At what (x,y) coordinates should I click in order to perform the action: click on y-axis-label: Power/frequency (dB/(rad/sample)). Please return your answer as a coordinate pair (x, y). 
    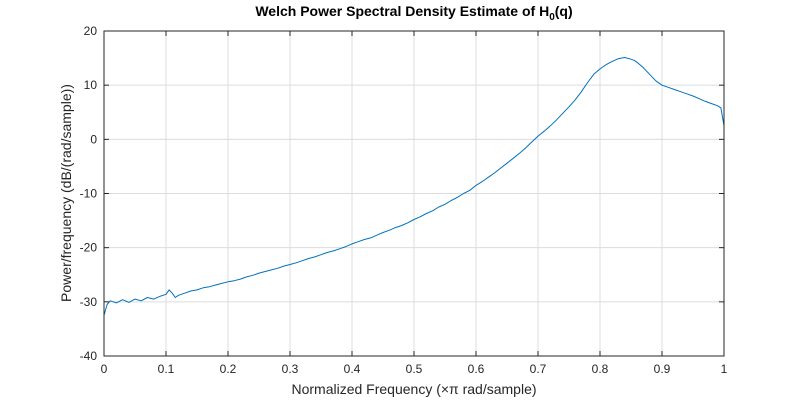
    Looking at the image, I should click on (66, 193).